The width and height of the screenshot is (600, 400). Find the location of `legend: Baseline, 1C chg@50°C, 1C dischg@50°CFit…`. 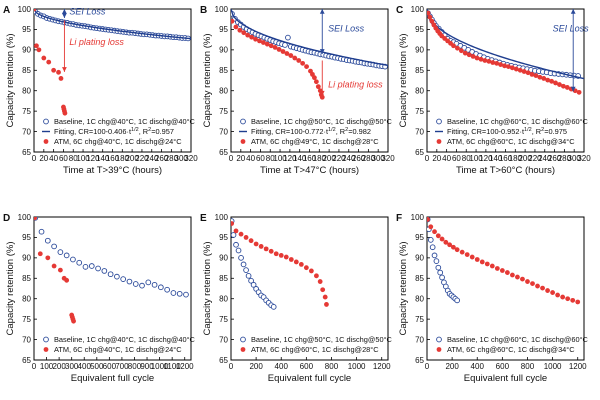

legend: Baseline, 1C chg@50°C, 1C dischg@50°CFit… is located at coordinates (316, 131).